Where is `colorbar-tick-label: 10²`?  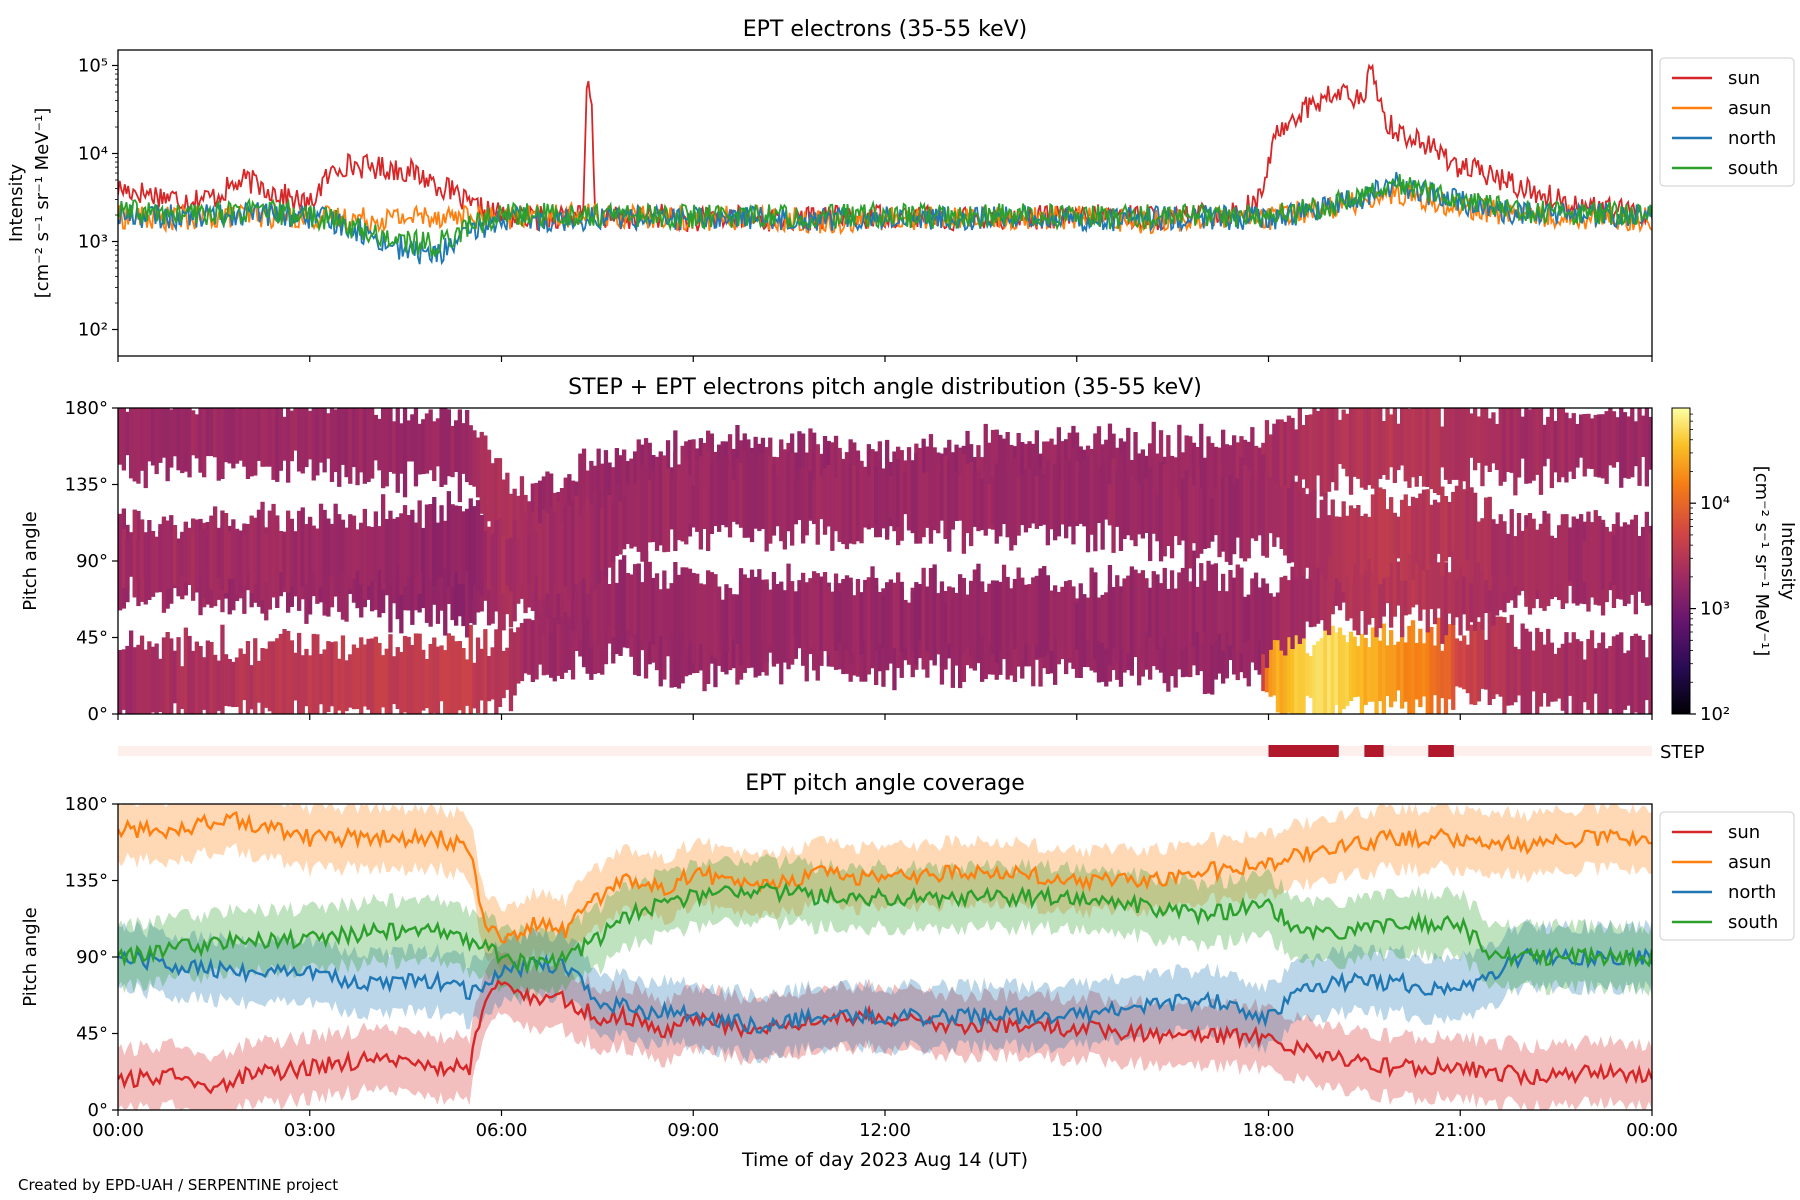 colorbar-tick-label: 10² is located at coordinates (1715, 714).